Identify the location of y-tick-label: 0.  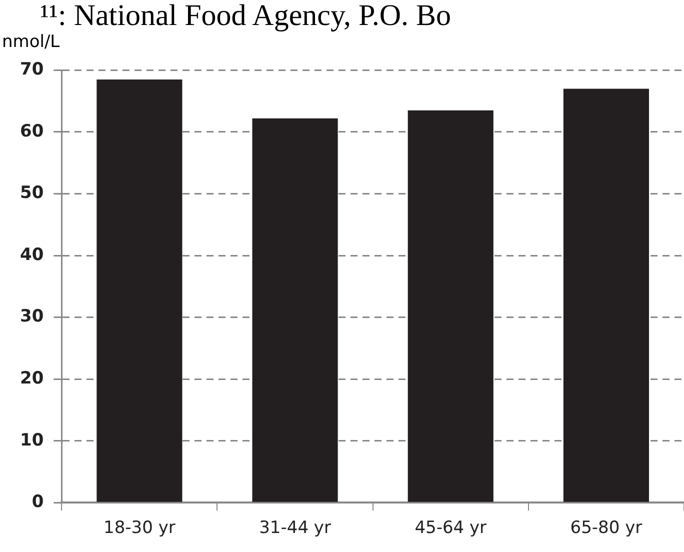
(38, 502).